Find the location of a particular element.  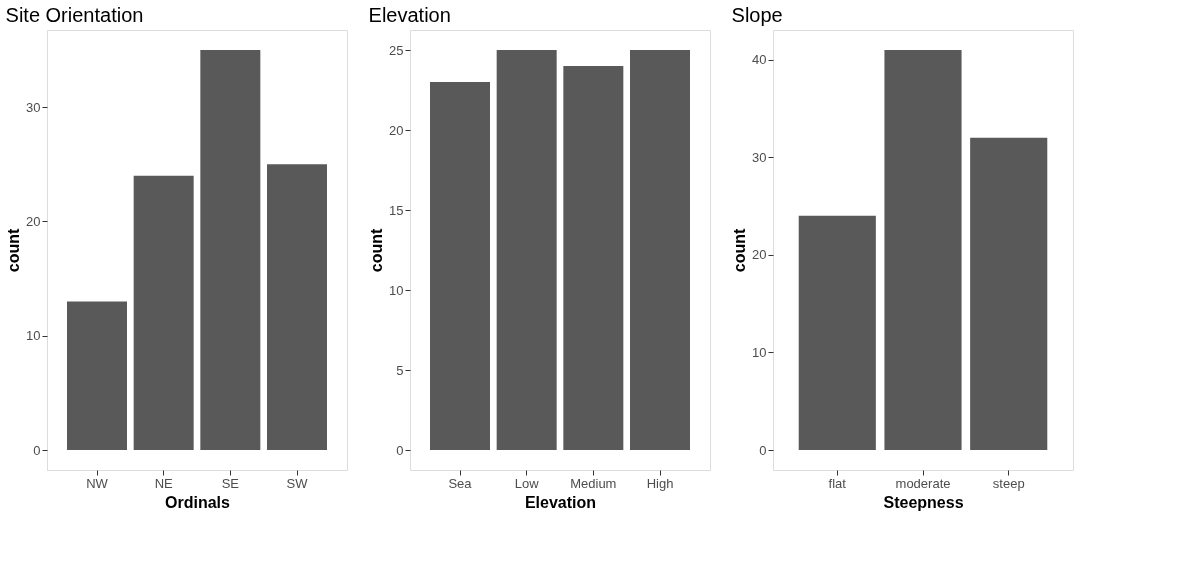

x-tick-label: moderate is located at coordinates (923, 483).